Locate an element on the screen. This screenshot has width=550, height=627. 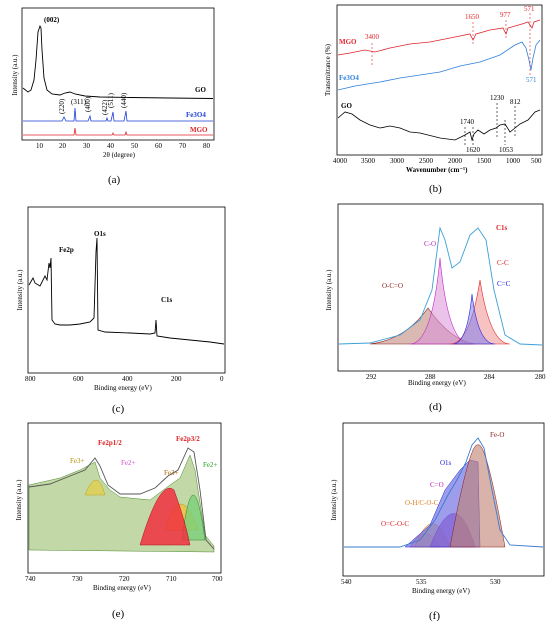
panel-a-xtick-20: 20 is located at coordinates (63, 146).